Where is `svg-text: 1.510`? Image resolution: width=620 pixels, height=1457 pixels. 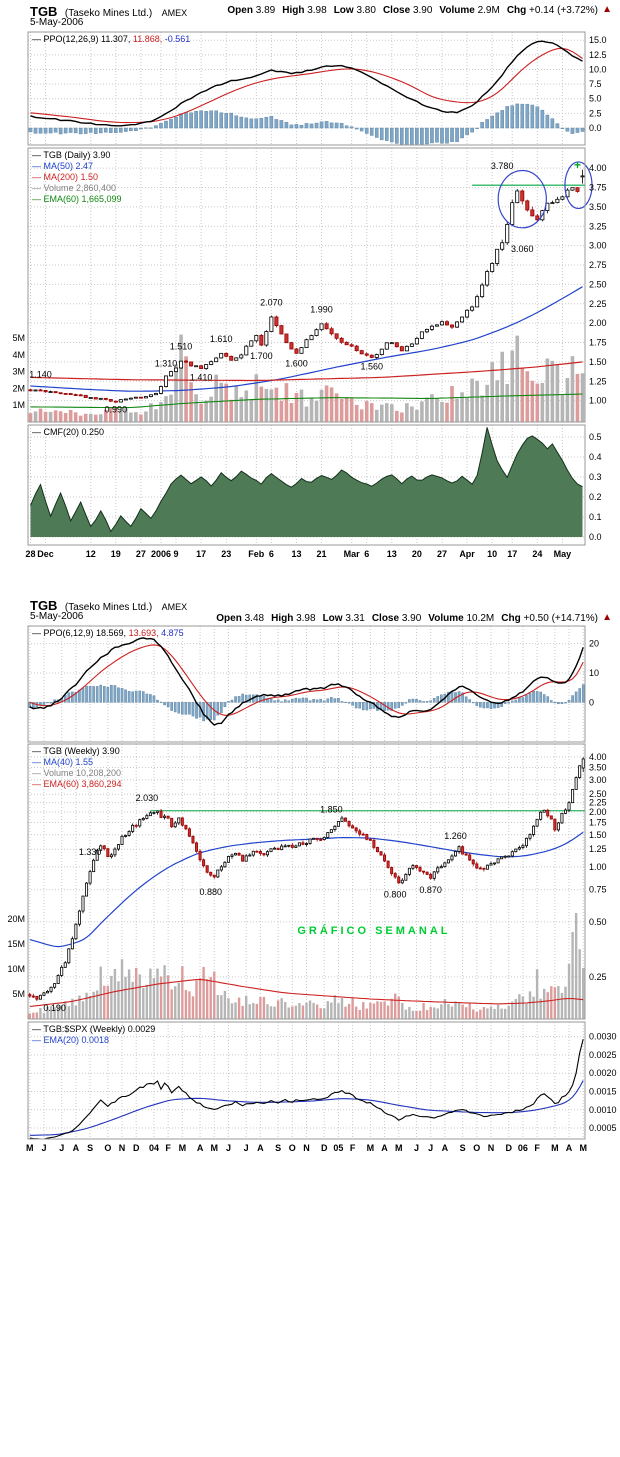
svg-text: 1.510 is located at coordinates (181, 347).